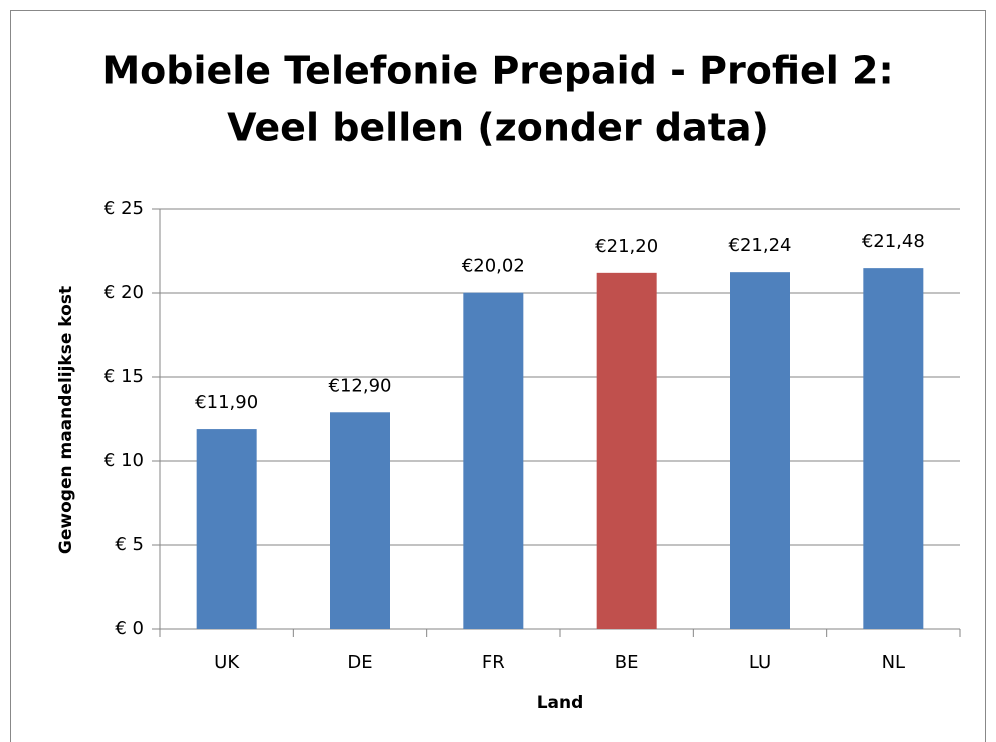 This screenshot has width=996, height=742. I want to click on x-tick-label: UK, so click(227, 662).